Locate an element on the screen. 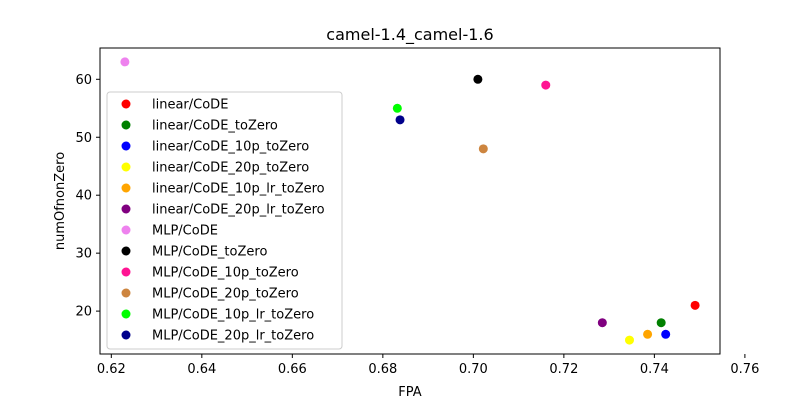 This screenshot has width=800, height=400. legend-label: MLP/CoDE_20p_lr_toZero is located at coordinates (233, 336).